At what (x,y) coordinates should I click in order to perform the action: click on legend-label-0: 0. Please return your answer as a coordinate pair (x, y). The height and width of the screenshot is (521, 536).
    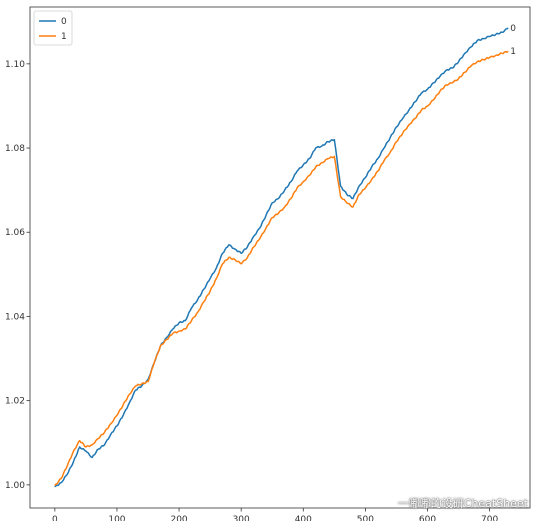
    Looking at the image, I should click on (64, 22).